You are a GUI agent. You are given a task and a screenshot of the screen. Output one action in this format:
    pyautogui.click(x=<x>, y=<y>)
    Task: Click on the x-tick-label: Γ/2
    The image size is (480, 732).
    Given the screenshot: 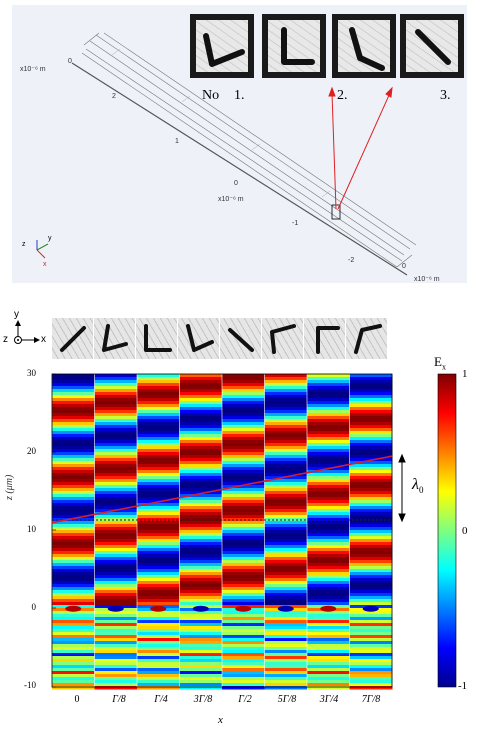 What is the action you would take?
    pyautogui.click(x=245, y=699)
    